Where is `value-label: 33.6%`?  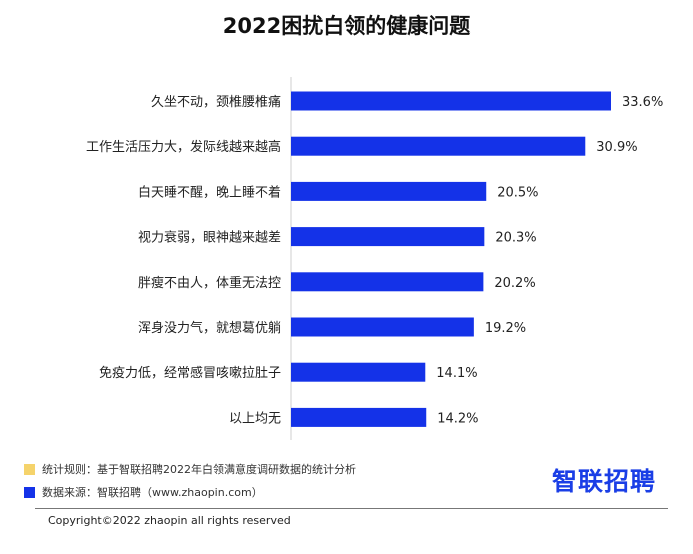
value-label: 33.6% is located at coordinates (642, 102).